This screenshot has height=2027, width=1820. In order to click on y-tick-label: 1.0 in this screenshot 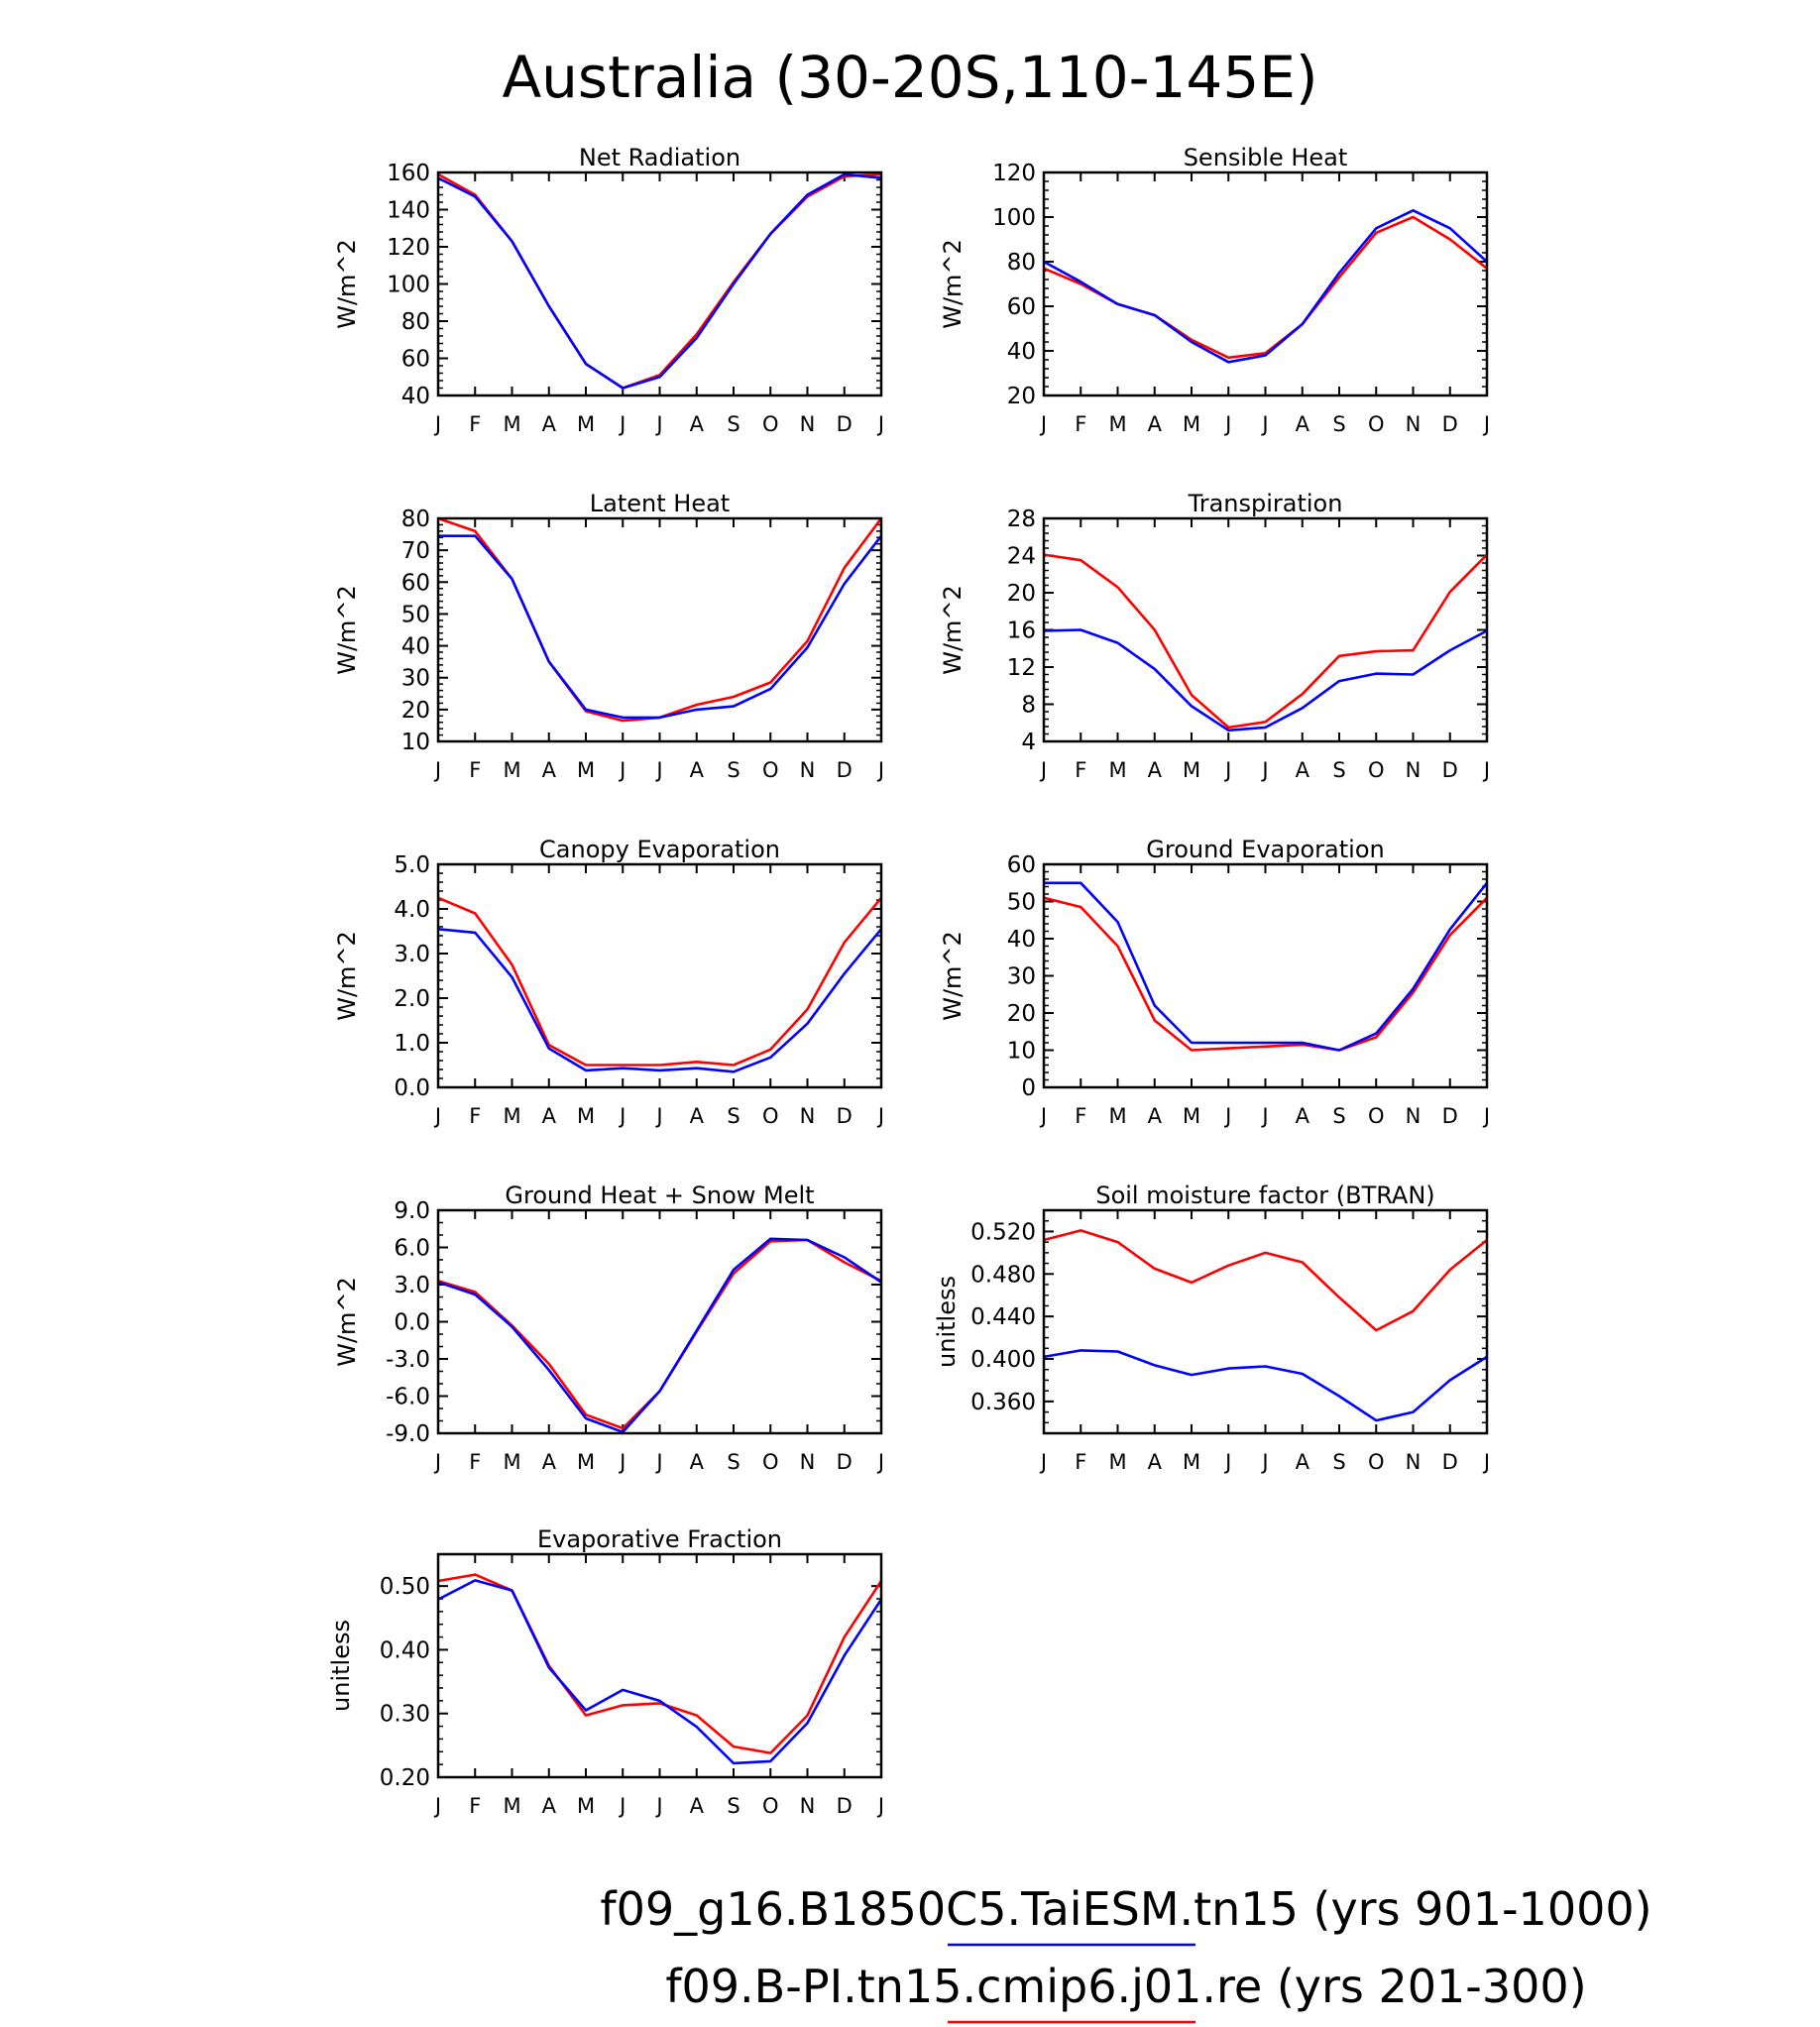, I will do `click(412, 1044)`.